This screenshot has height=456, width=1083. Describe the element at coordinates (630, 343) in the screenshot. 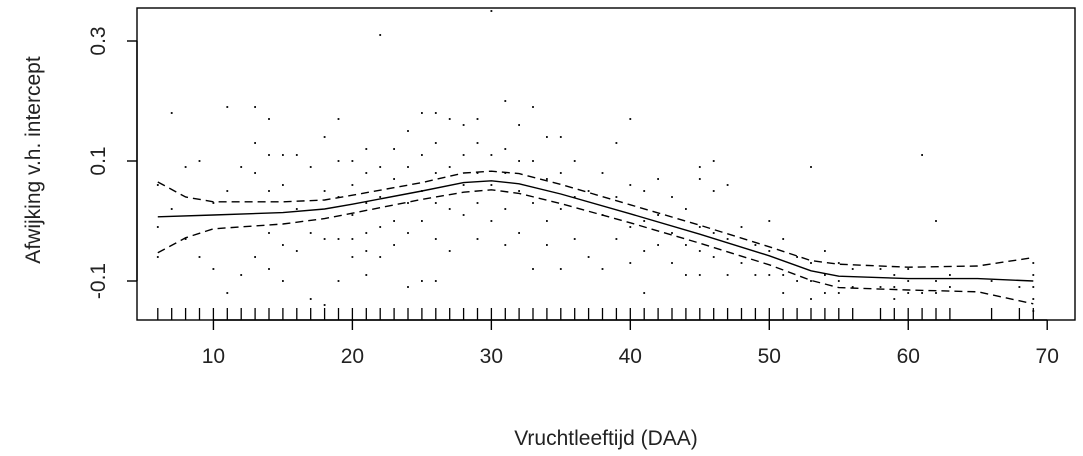

I see `x-axis: 10 20 30 40 50 60 70` at that location.